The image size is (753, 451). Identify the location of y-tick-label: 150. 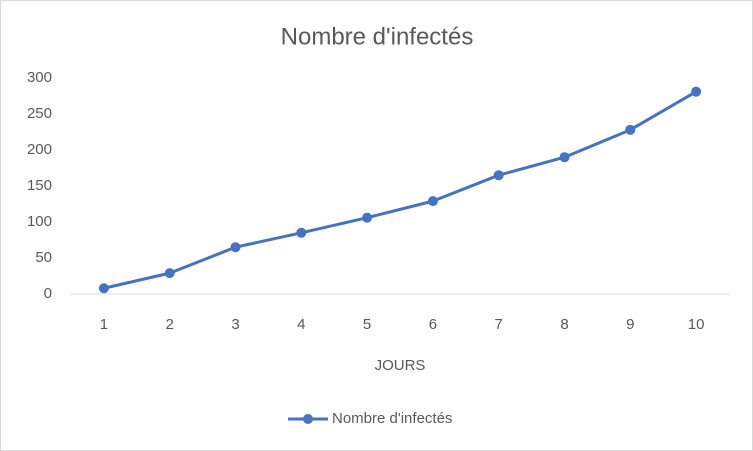
(39, 185).